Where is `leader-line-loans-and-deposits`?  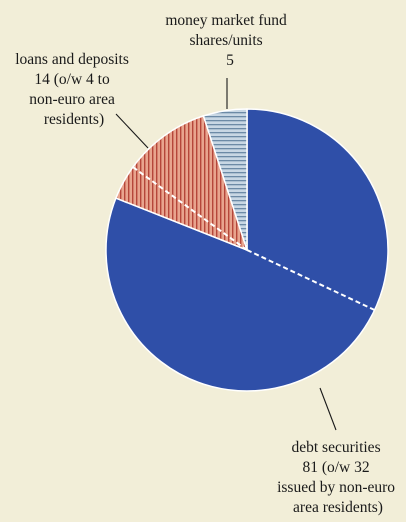 leader-line-loans-and-deposits is located at coordinates (132, 131).